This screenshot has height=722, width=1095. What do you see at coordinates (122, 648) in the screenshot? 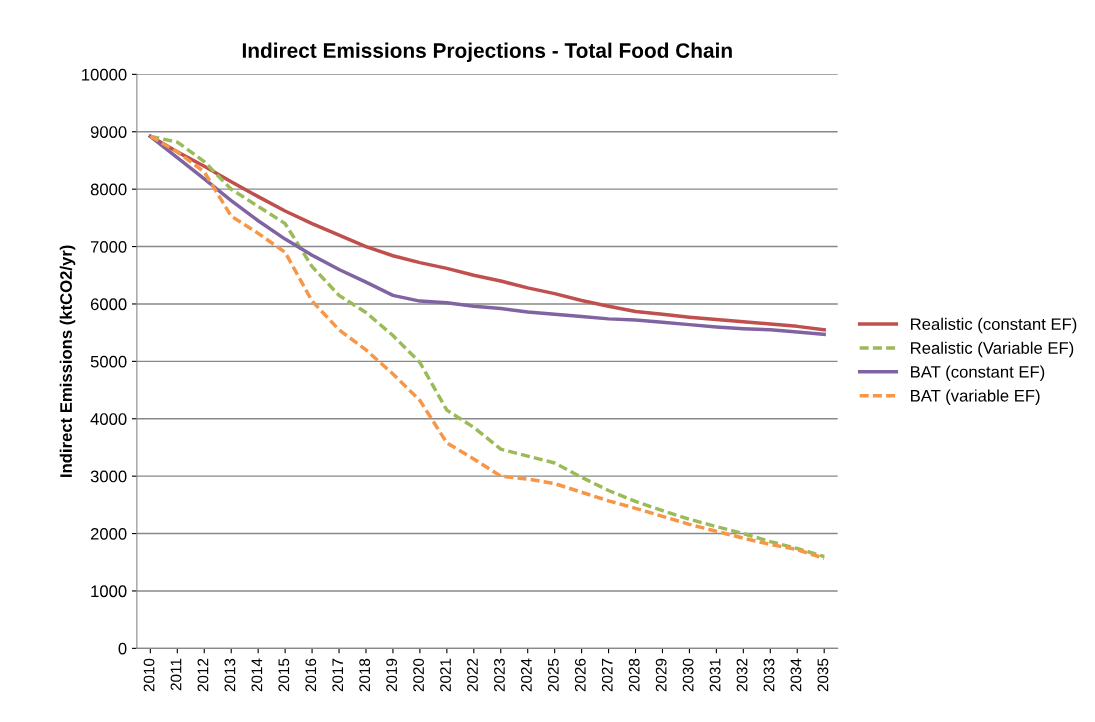
I see `y-tick-label: 0` at bounding box center [122, 648].